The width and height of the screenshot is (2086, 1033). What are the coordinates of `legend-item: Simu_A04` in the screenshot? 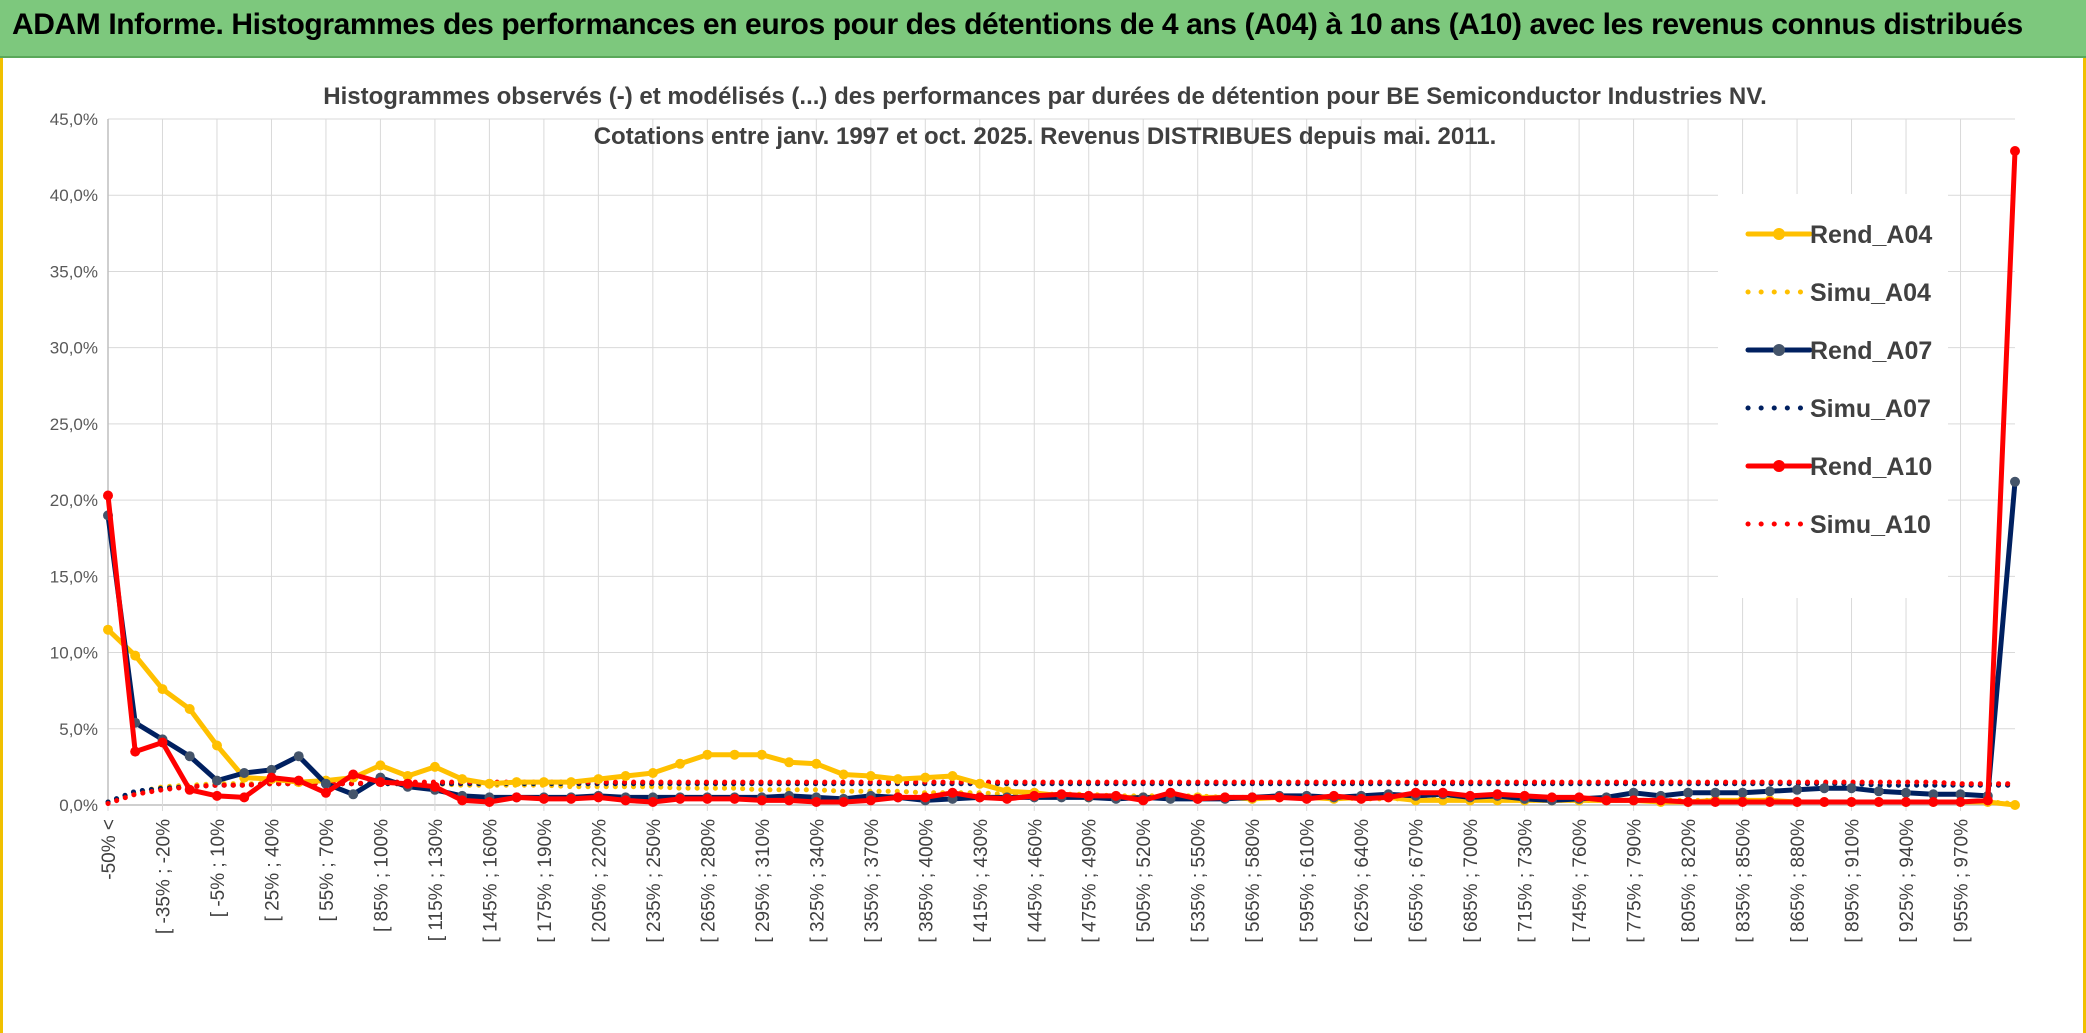 It's located at (1838, 293).